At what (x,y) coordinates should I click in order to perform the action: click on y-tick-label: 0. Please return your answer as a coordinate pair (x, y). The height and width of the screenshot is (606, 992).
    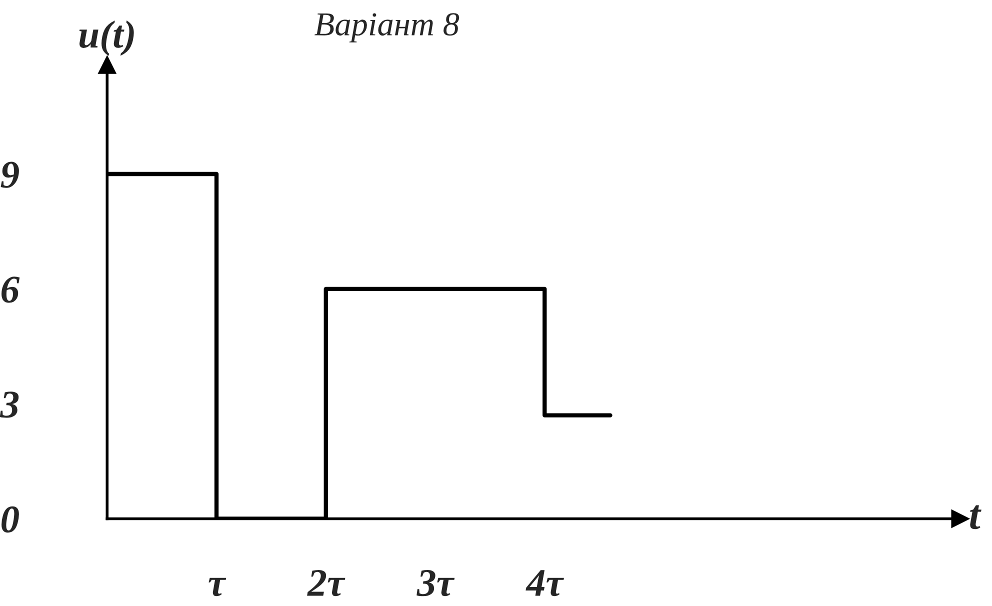
    Looking at the image, I should click on (10, 519).